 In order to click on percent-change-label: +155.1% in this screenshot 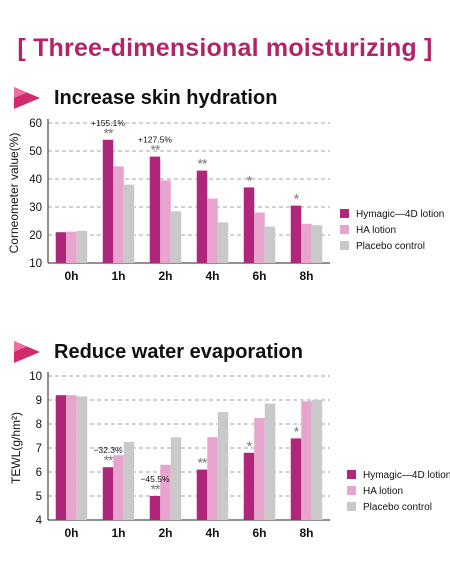, I will do `click(108, 123)`.